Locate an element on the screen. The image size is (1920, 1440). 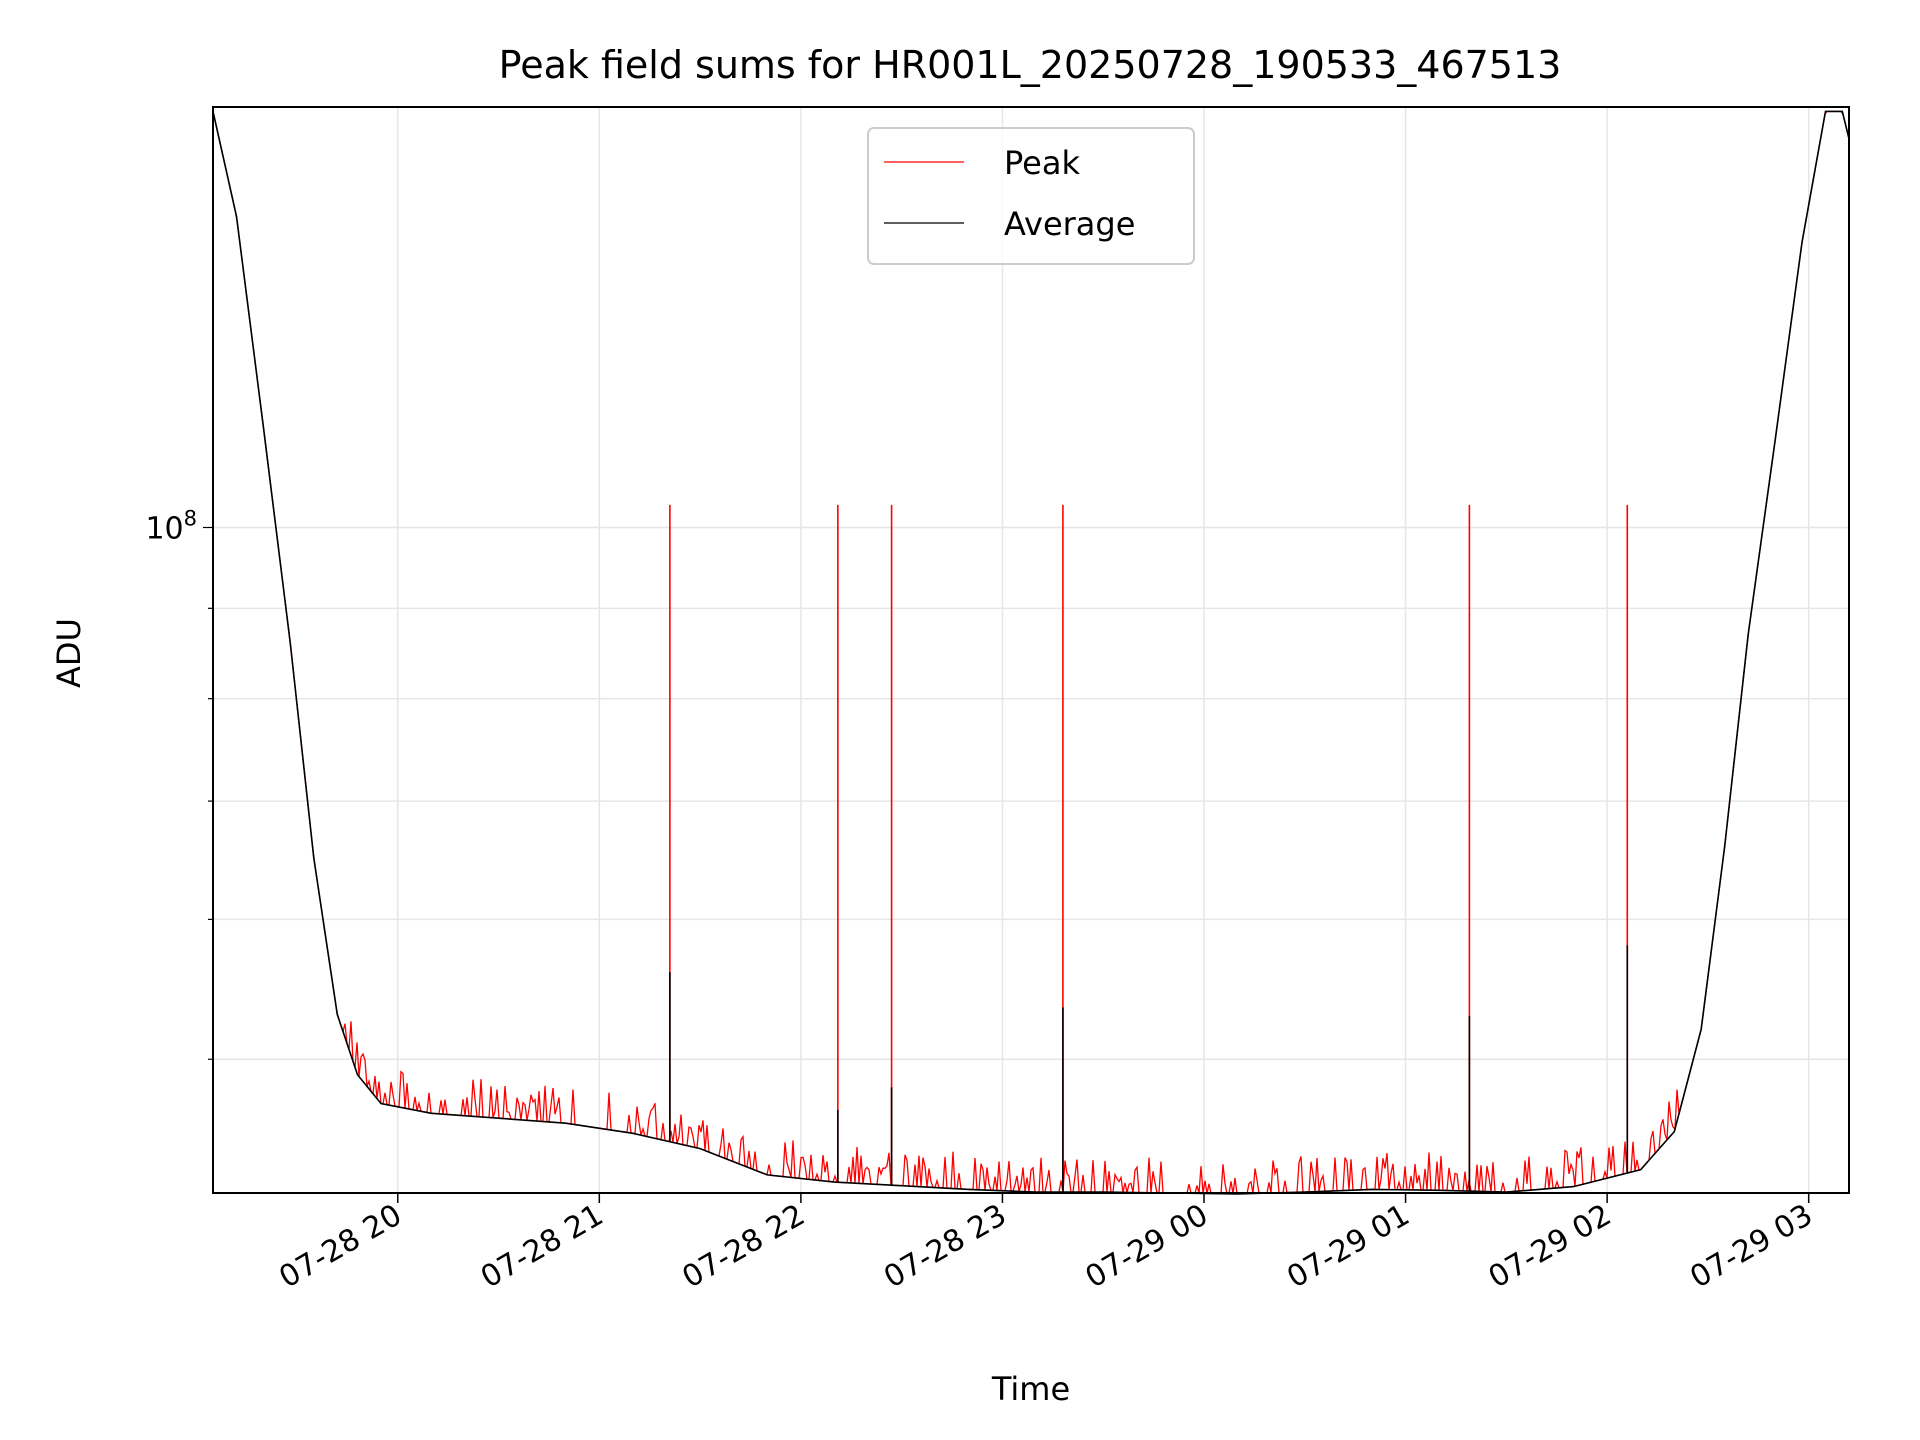
x-axis-label: Time is located at coordinates (1030, 1389).